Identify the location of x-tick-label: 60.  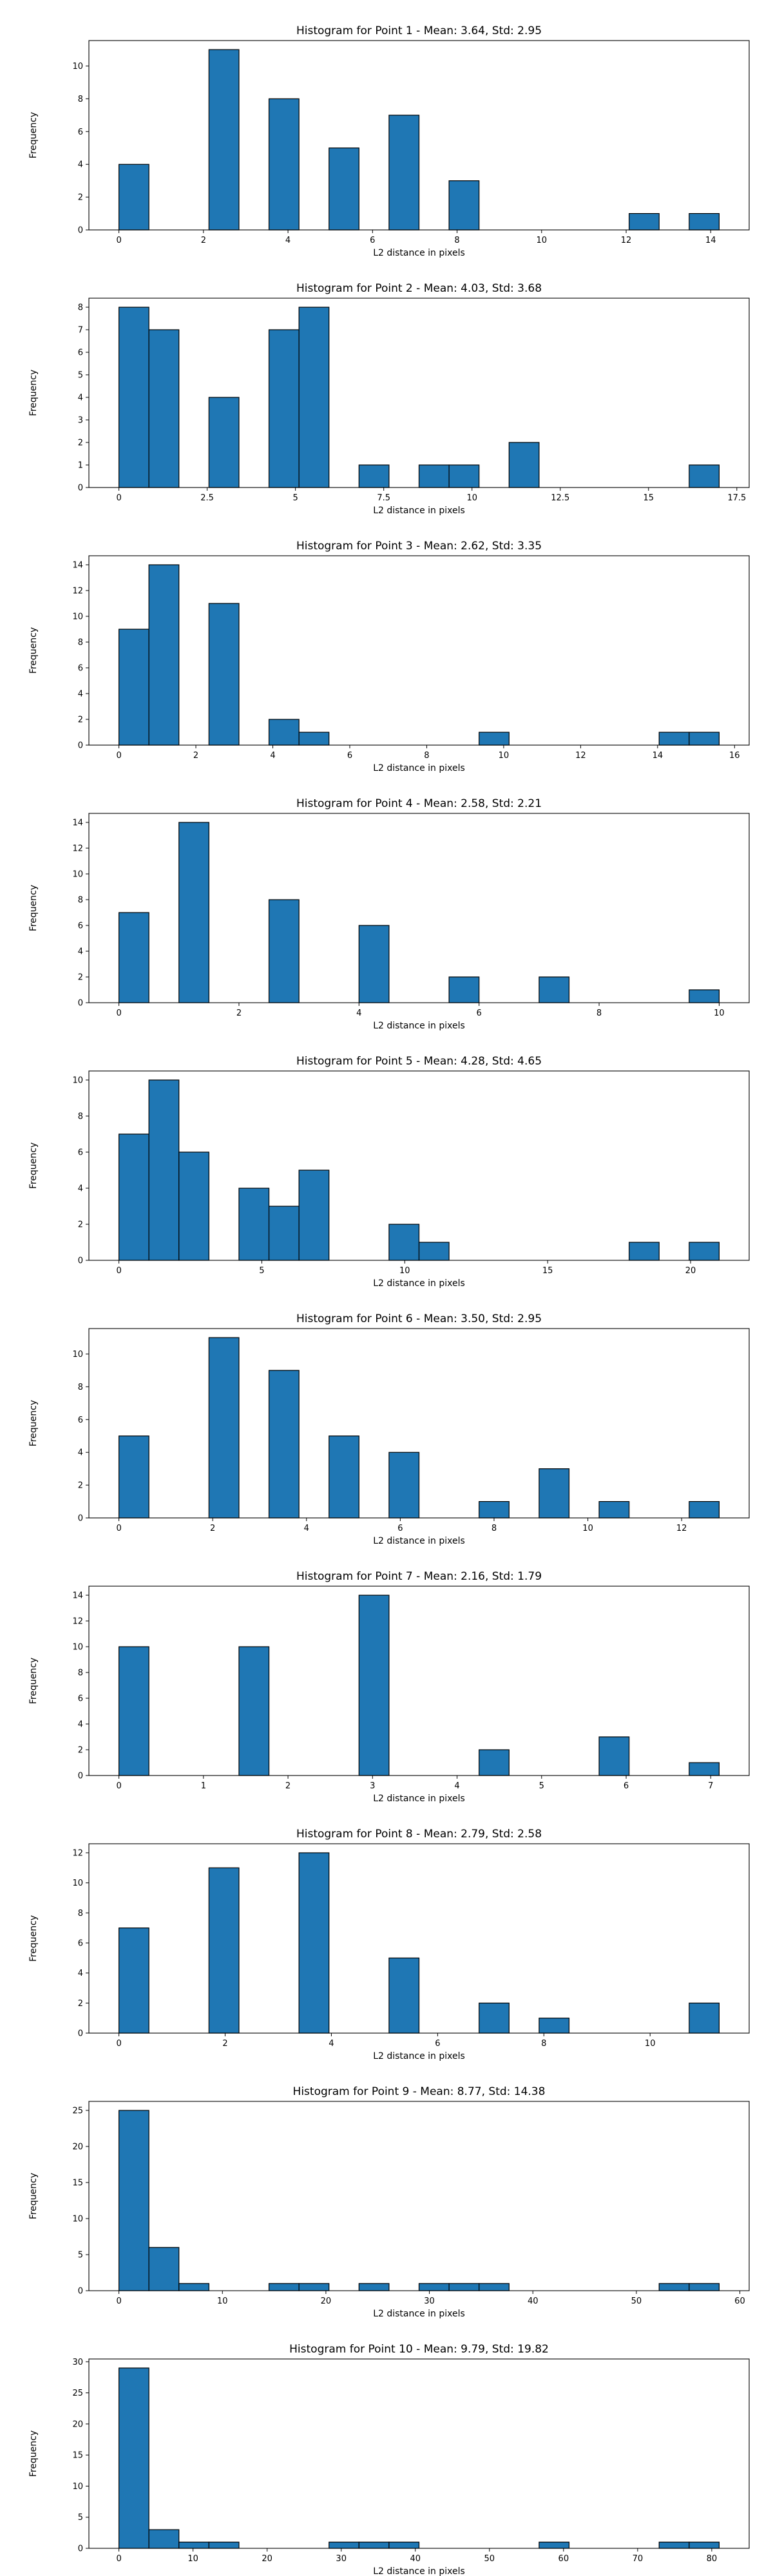
(739, 2301).